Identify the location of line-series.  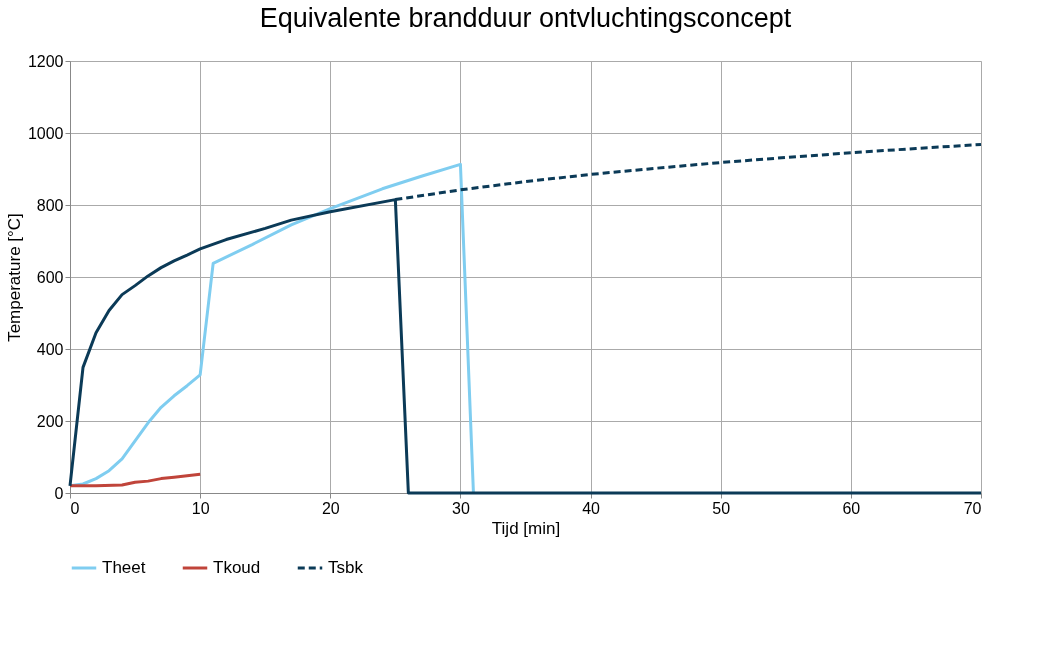
(135, 480).